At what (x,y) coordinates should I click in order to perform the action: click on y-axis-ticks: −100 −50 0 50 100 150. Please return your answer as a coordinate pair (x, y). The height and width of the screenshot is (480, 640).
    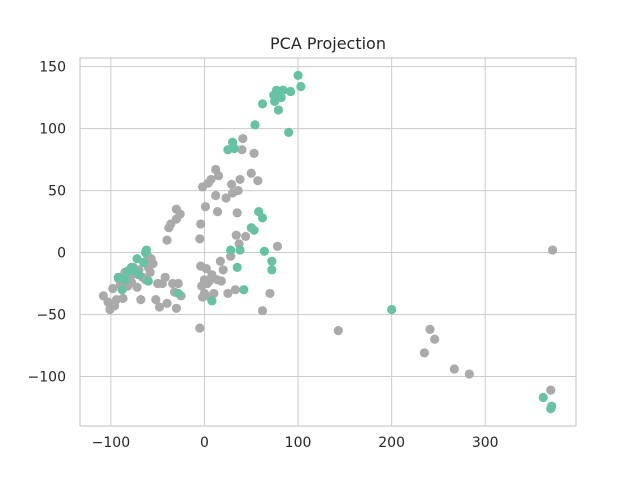
    Looking at the image, I should click on (47, 223).